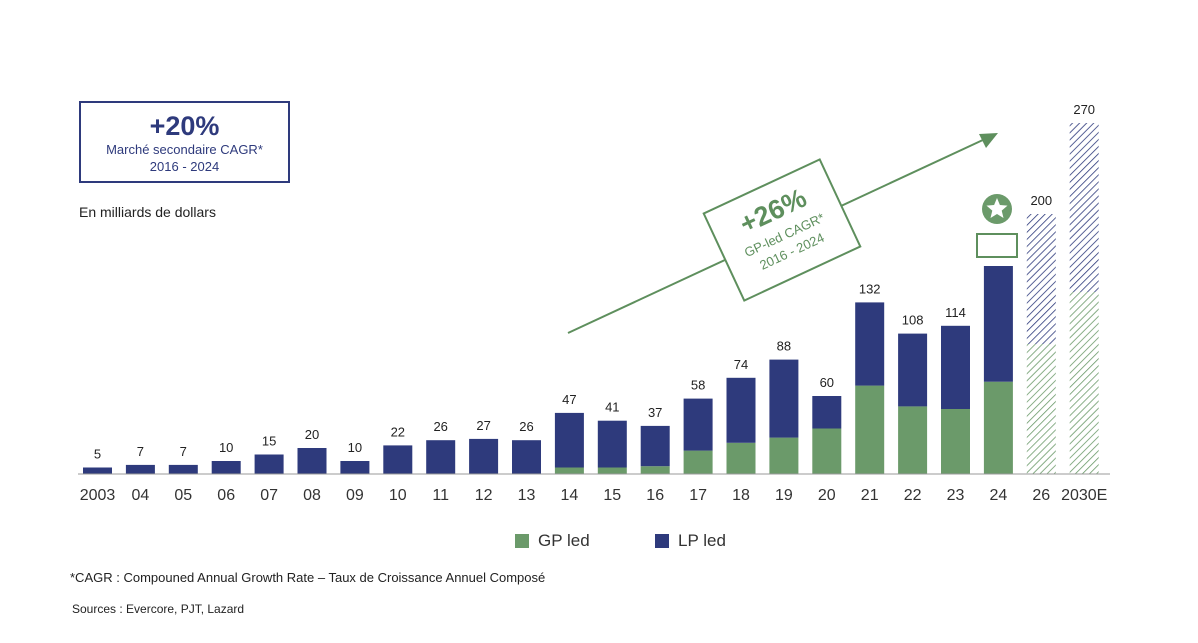  I want to click on value-label-2030E: 270, so click(1084, 109).